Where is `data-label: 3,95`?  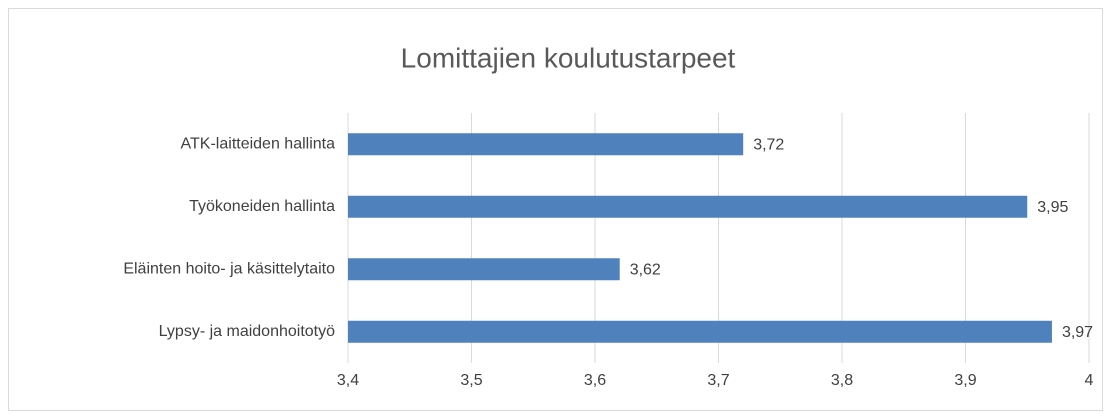
data-label: 3,95 is located at coordinates (1052, 207).